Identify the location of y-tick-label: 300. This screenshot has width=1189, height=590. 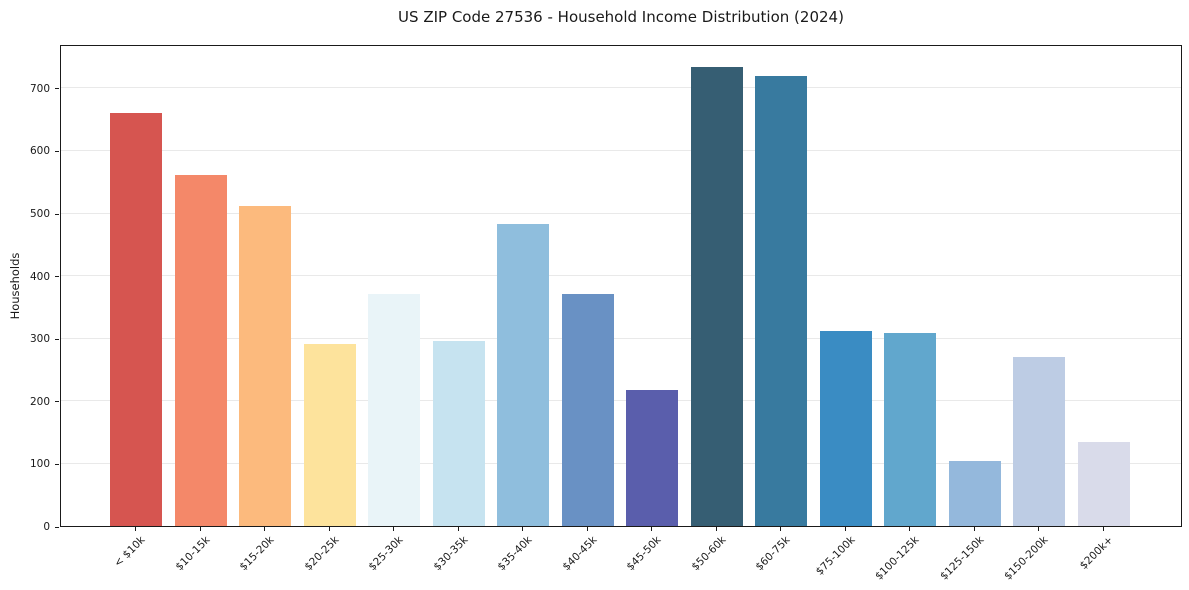
(39, 339).